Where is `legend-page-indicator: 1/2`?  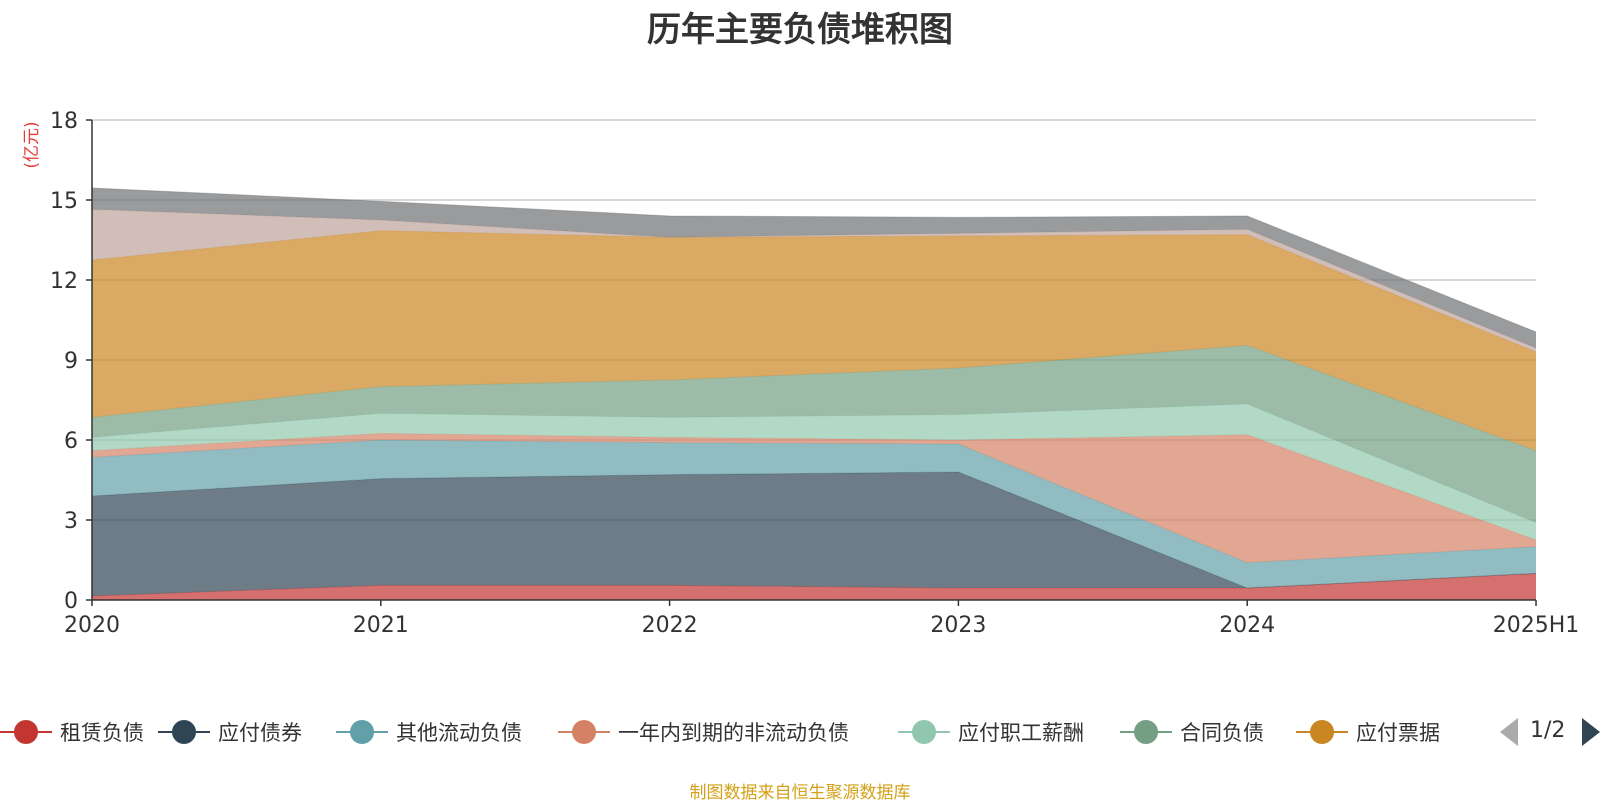 legend-page-indicator: 1/2 is located at coordinates (1548, 730).